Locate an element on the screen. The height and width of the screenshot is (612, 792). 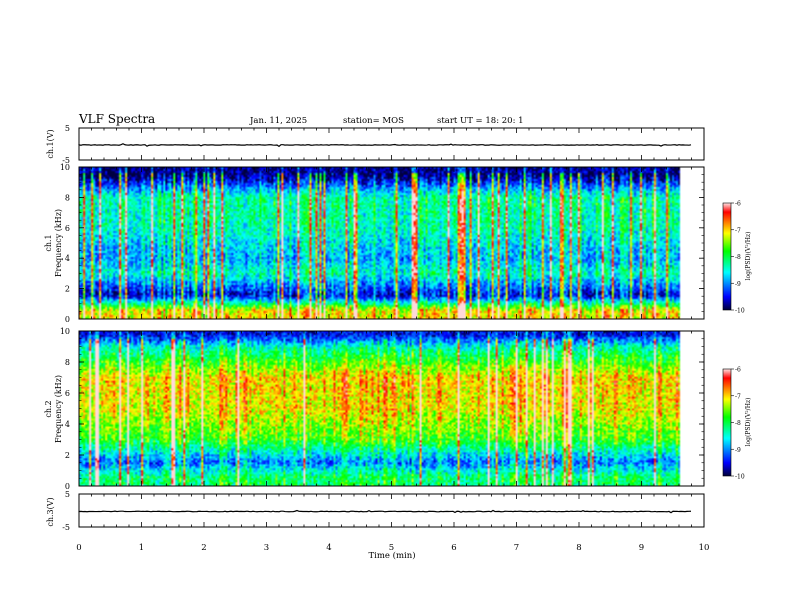
y-axis-label: ch.3(V) is located at coordinates (50, 511).